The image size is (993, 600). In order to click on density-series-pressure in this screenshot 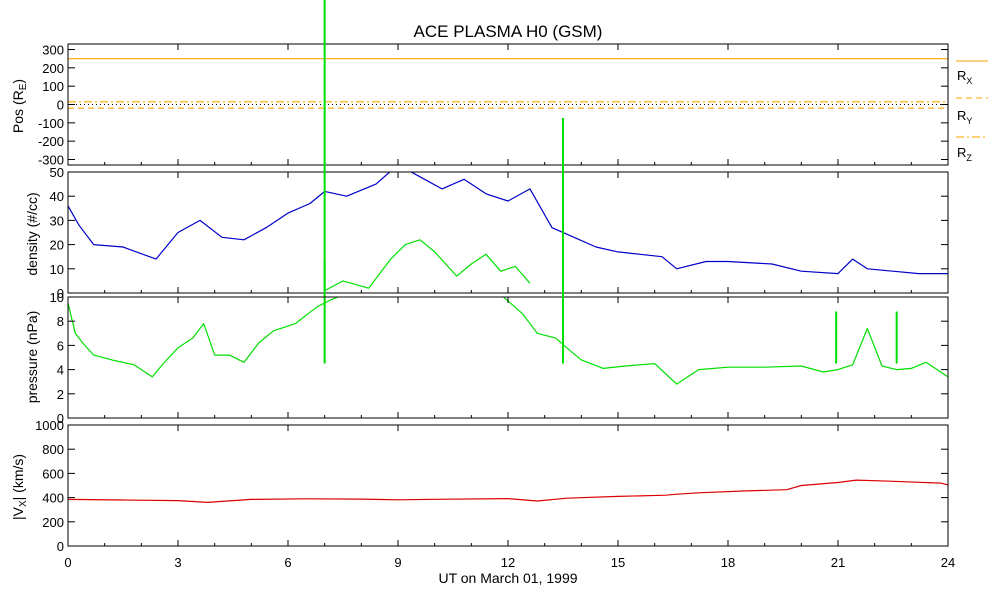, I will do `click(427, 265)`.